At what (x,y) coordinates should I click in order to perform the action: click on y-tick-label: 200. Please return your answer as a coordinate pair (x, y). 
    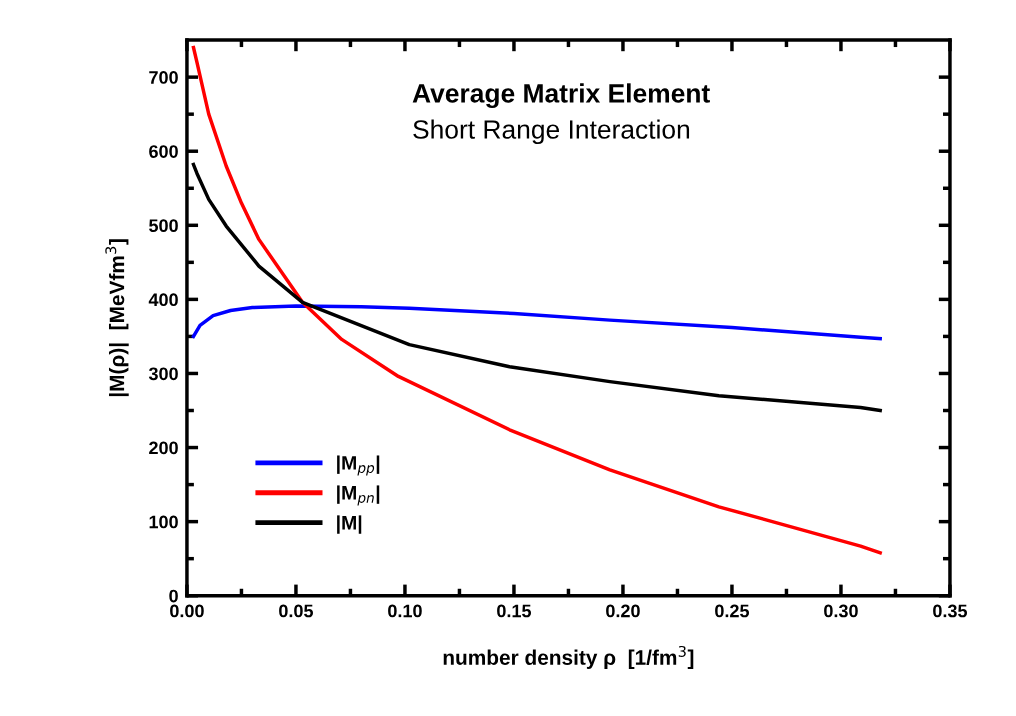
    Looking at the image, I should click on (163, 448).